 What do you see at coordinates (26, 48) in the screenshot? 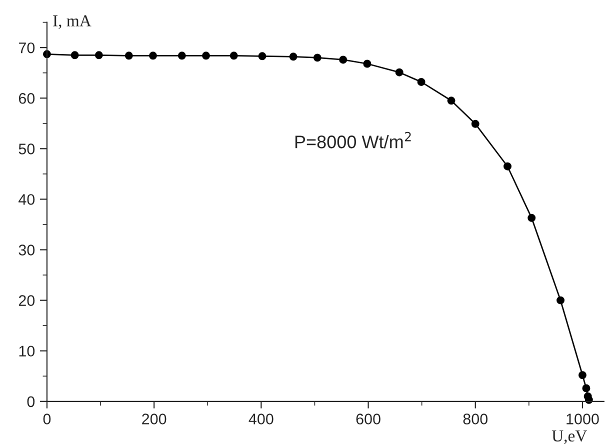
I see `y-tick-label: 70` at bounding box center [26, 48].